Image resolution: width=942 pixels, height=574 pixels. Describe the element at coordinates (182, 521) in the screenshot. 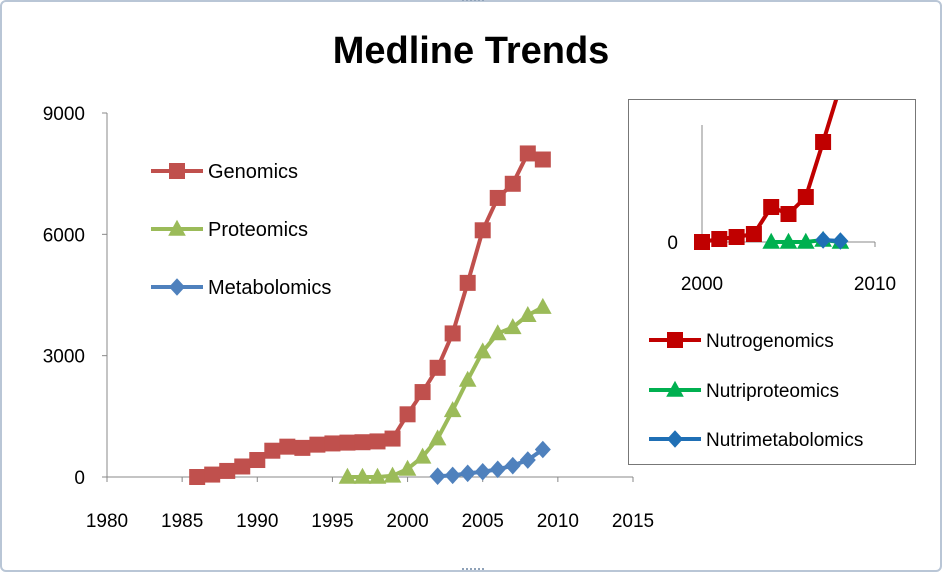

I see `x-tick-label: 1985` at that location.